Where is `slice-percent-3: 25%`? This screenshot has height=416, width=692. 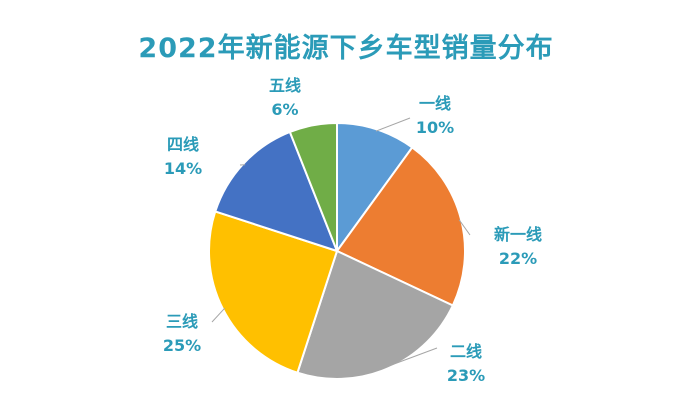
slice-percent-3: 25% is located at coordinates (182, 345).